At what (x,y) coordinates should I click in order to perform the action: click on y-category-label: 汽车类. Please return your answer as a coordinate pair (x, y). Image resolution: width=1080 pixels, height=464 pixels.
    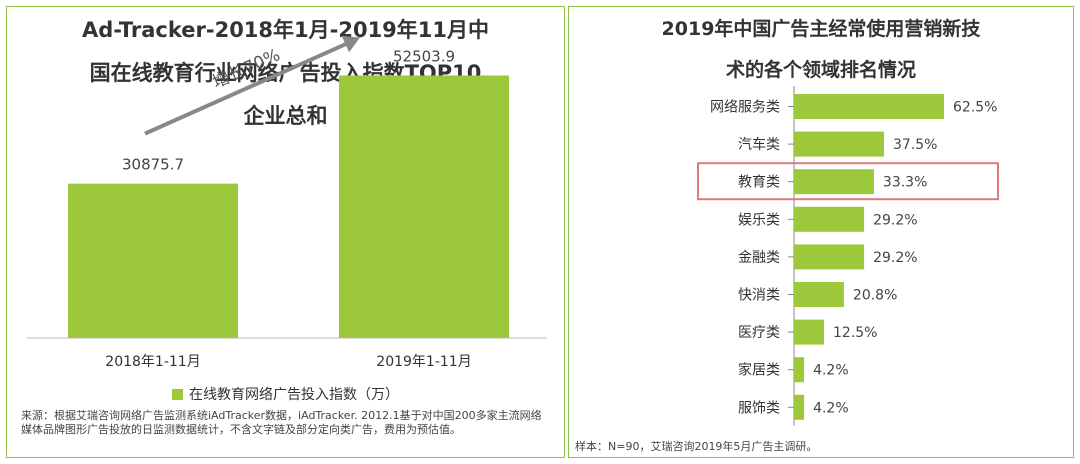
    Looking at the image, I should click on (759, 144).